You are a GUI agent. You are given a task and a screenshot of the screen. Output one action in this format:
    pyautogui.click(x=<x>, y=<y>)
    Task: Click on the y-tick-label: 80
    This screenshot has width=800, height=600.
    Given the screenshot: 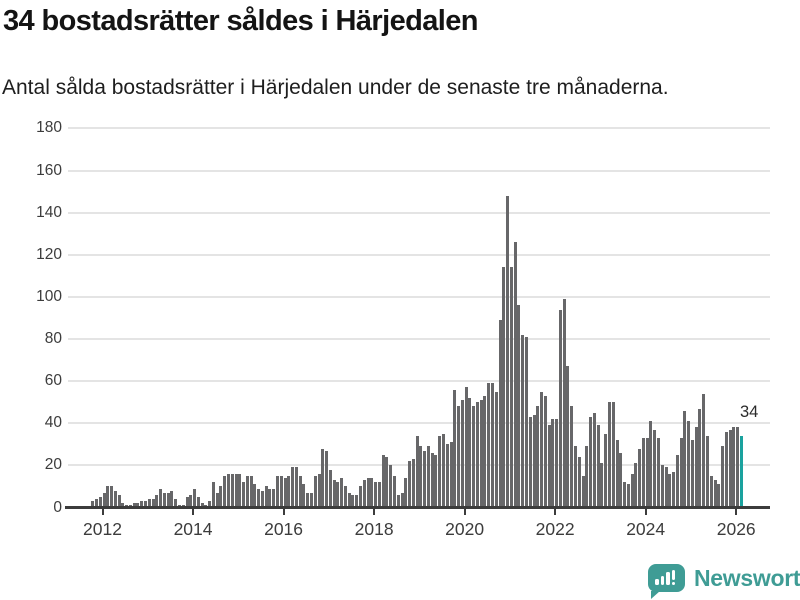 What is the action you would take?
    pyautogui.click(x=53, y=339)
    